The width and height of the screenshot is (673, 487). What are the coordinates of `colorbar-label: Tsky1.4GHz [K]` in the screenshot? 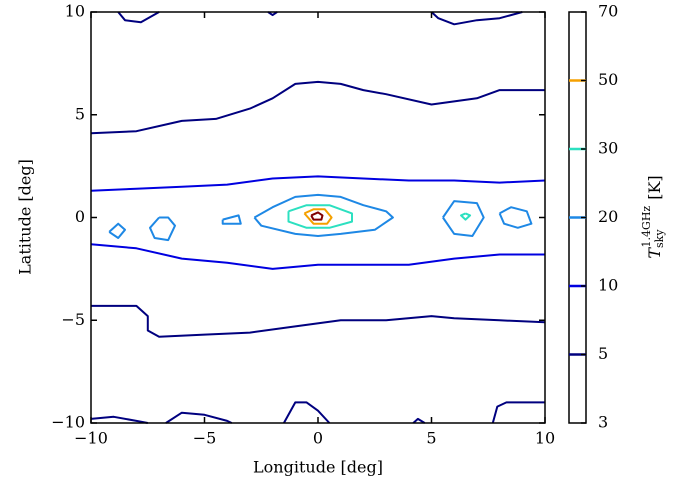 It's located at (653, 216).